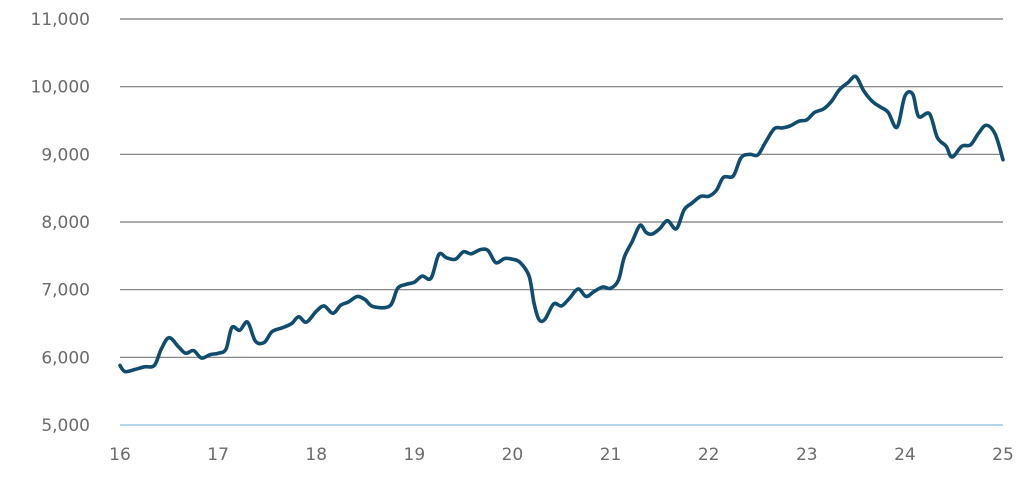  I want to click on y-tick-label: 7,000, so click(65, 291).